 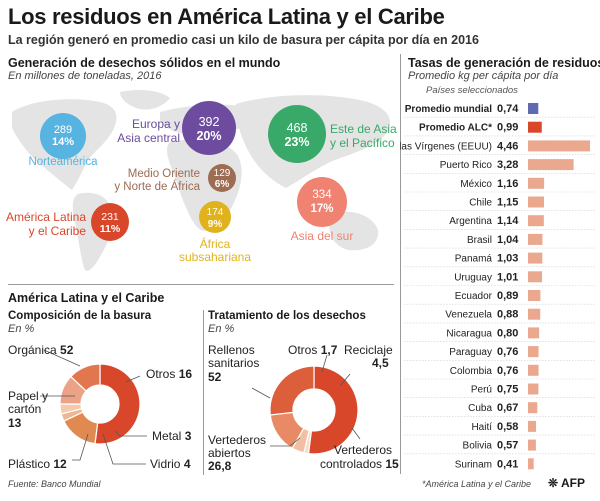 What do you see at coordinates (507, 259) in the screenshot?
I see `rate-value: 1,03` at bounding box center [507, 259].